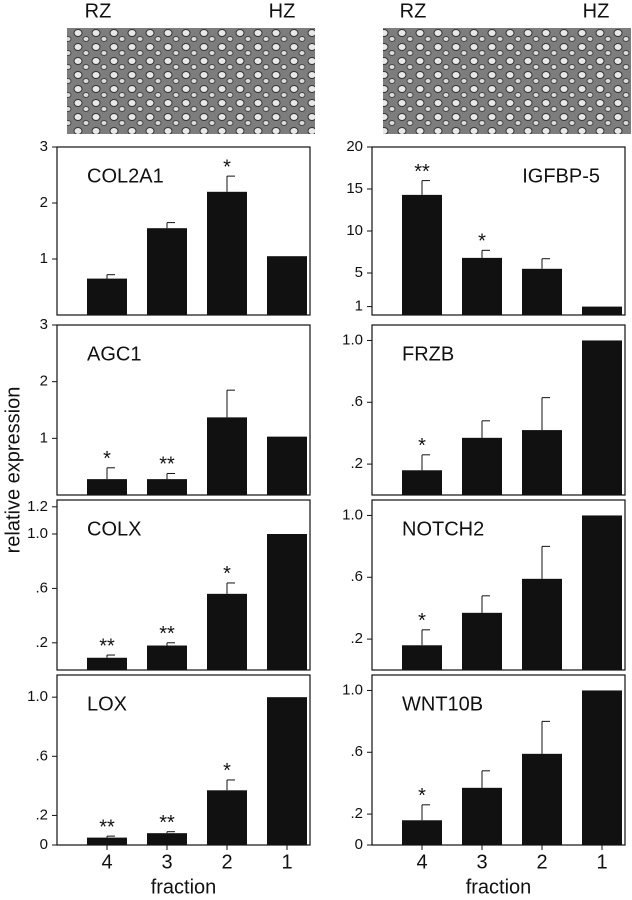 This screenshot has height=900, width=632. I want to click on panel-title: NOTCH2, so click(443, 529).